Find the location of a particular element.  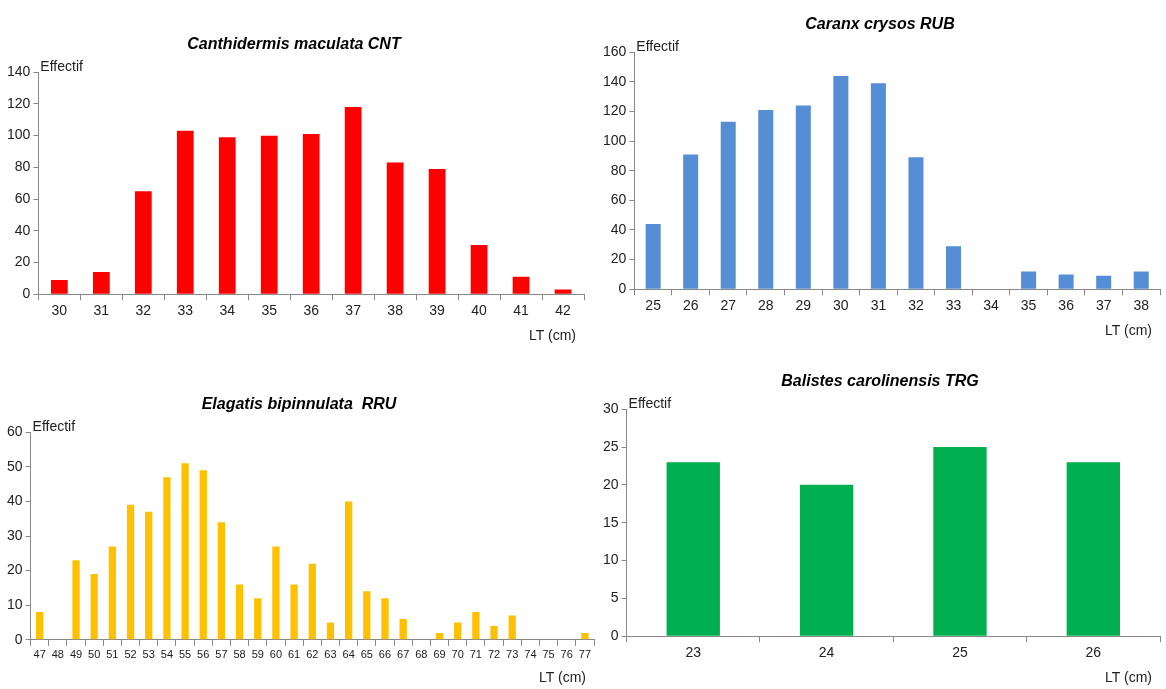

y-tick-label: 10 is located at coordinates (14, 604).